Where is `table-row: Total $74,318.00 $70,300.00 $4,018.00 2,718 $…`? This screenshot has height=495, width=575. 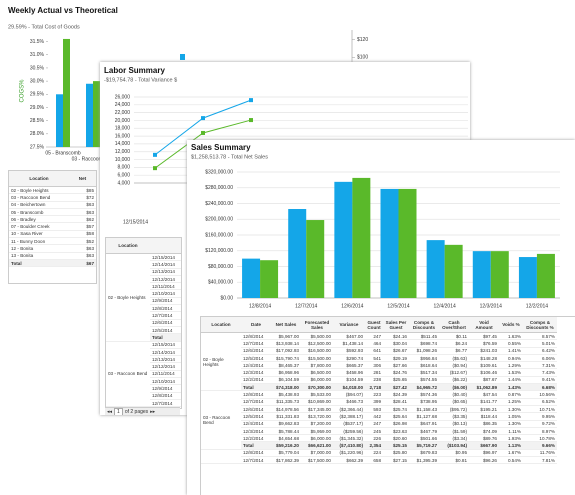
table-row: Total $74,318.00 $70,300.00 $4,018.00 2,718 $… is located at coordinates (379, 387).